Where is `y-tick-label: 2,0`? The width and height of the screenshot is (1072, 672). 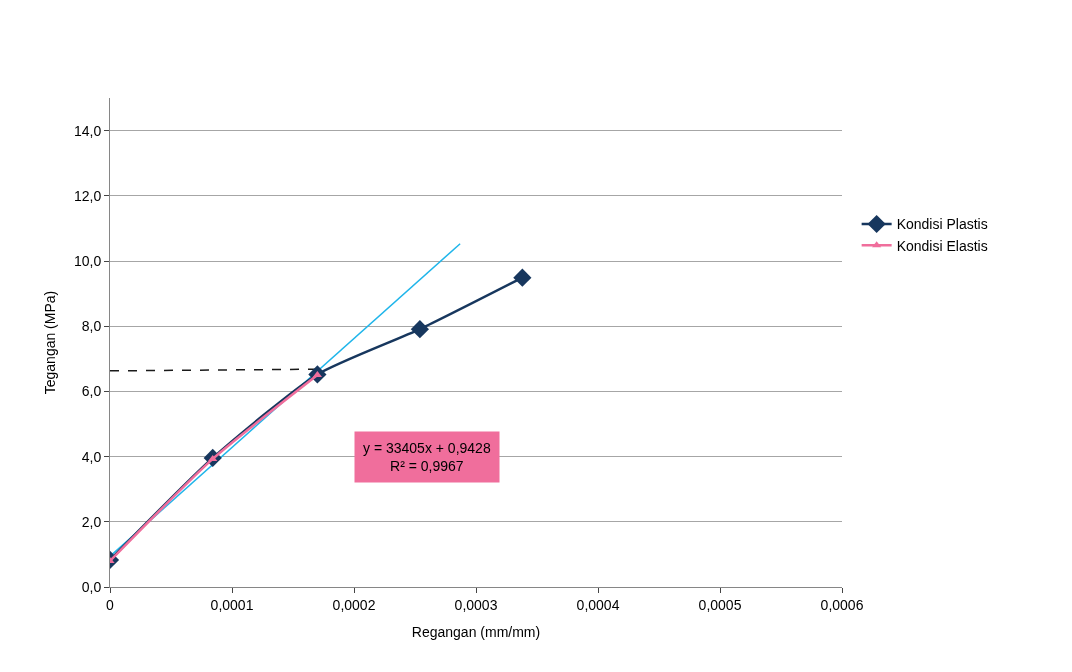
y-tick-label: 2,0 is located at coordinates (91, 521).